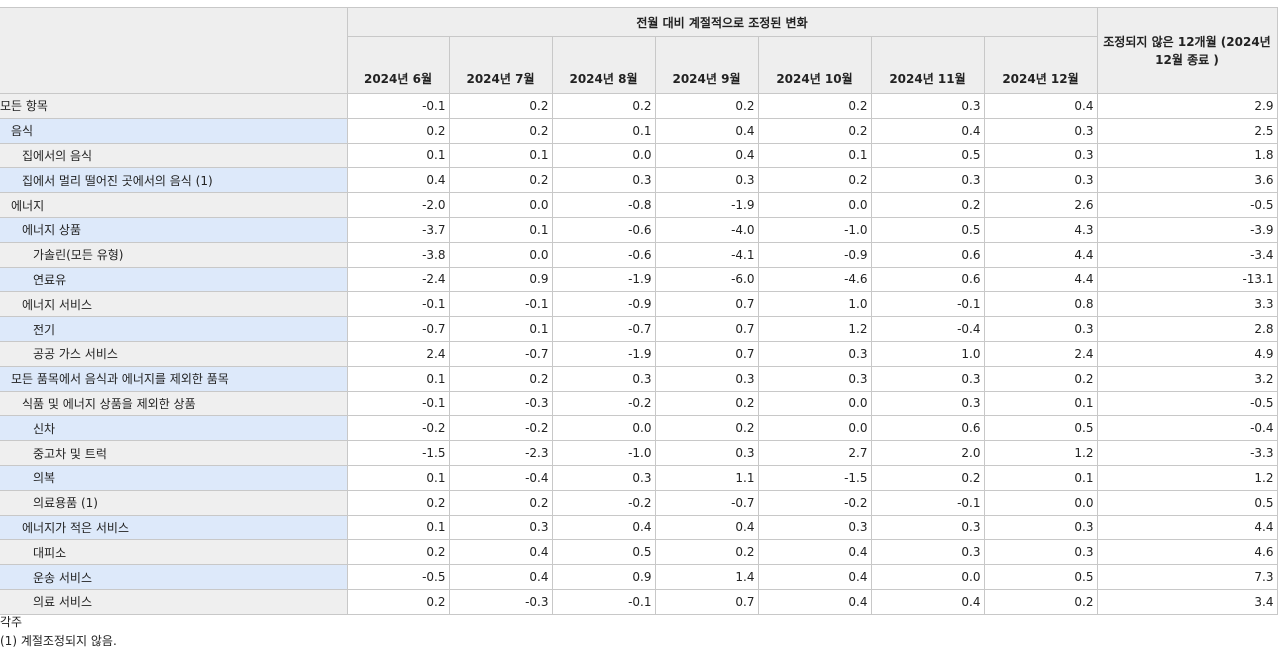  I want to click on column-header: 2024년 12월, so click(1040, 65).